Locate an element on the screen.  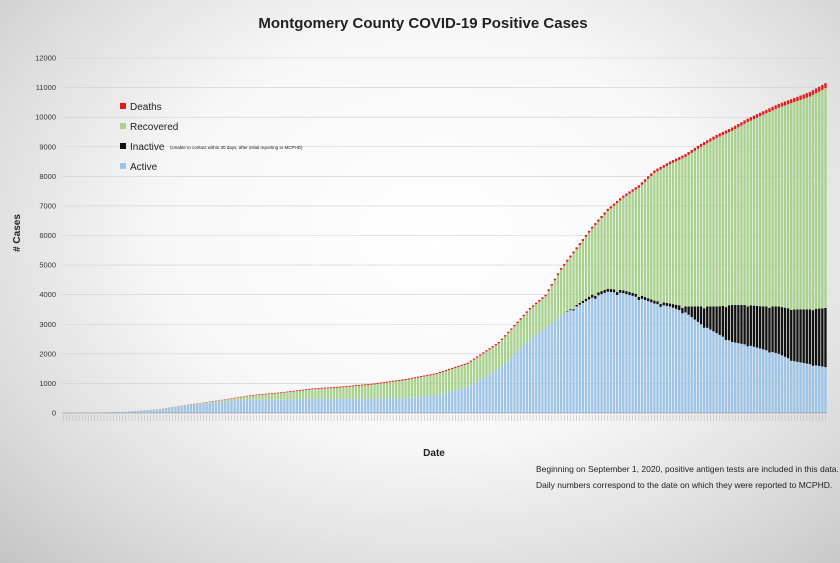
x-axis-title: Date is located at coordinates (434, 453).